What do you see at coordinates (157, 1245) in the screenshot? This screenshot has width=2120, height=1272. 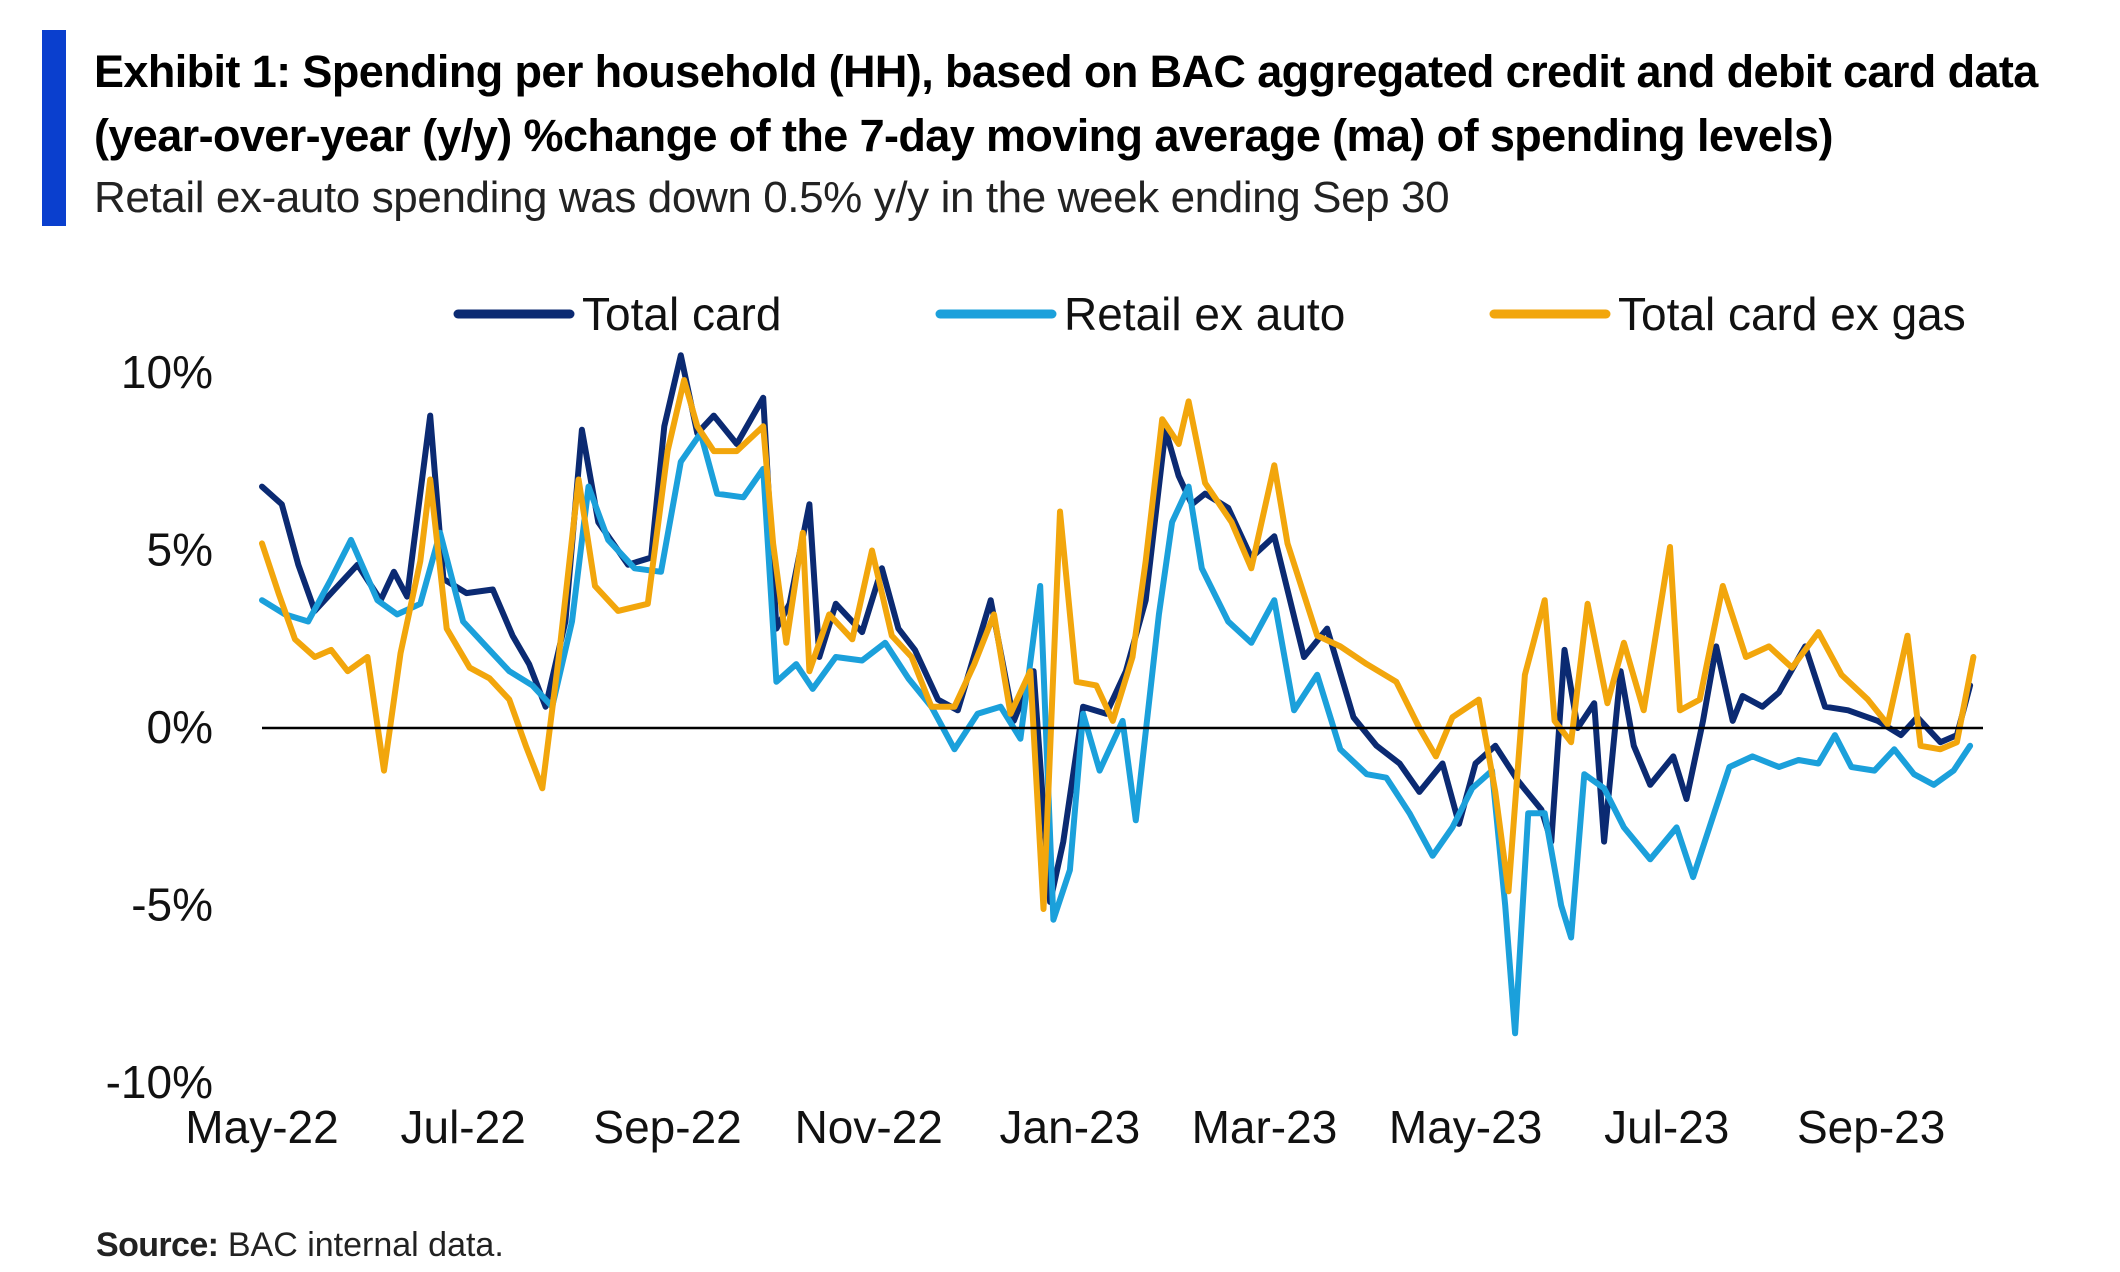 I see `source-label: Source:` at bounding box center [157, 1245].